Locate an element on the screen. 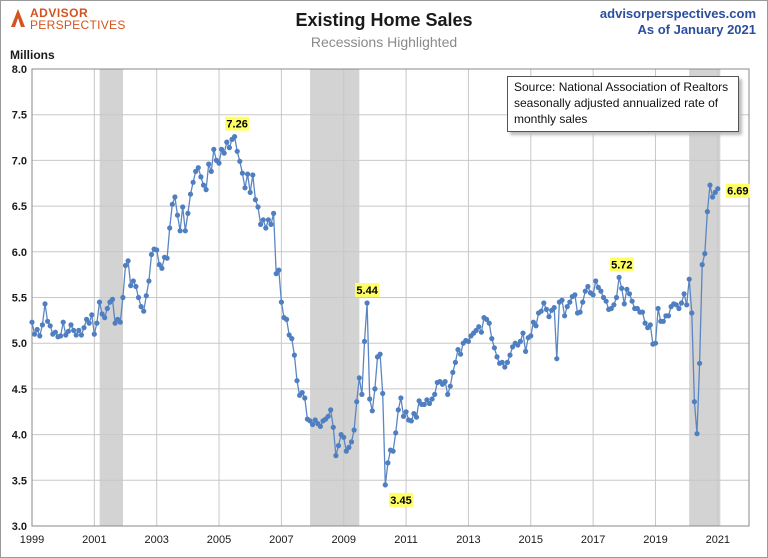 The width and height of the screenshot is (768, 558). as-of-date: As of January 2021 is located at coordinates (696, 29).